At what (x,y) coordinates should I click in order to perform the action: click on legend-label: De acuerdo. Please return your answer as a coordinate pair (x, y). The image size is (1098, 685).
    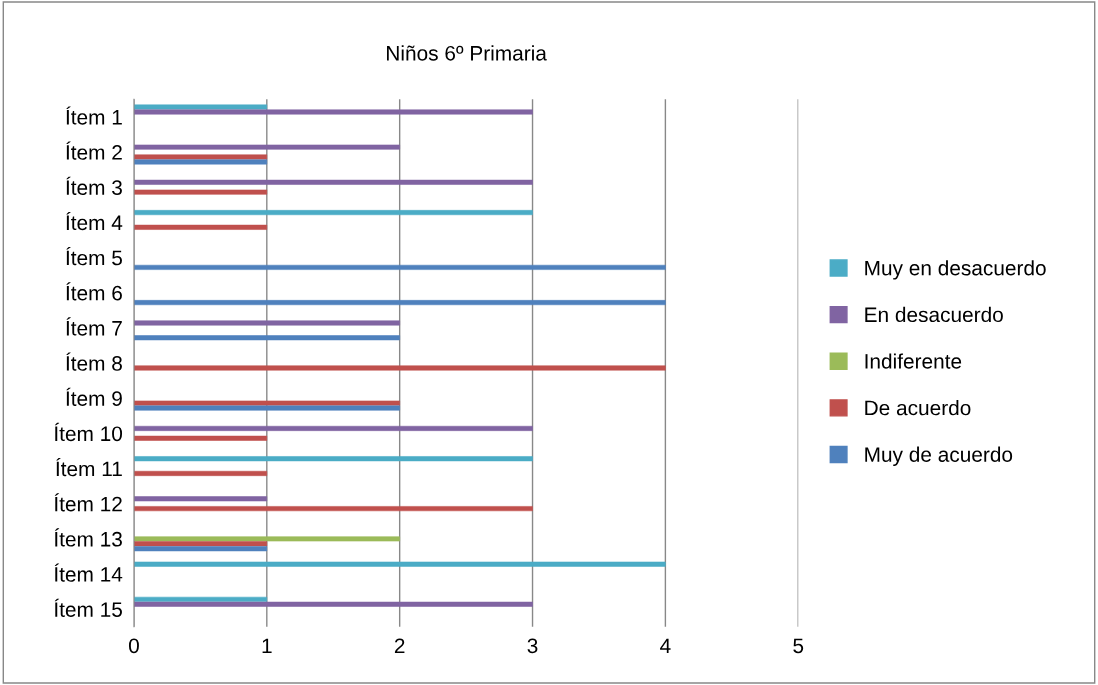
    Looking at the image, I should click on (918, 408).